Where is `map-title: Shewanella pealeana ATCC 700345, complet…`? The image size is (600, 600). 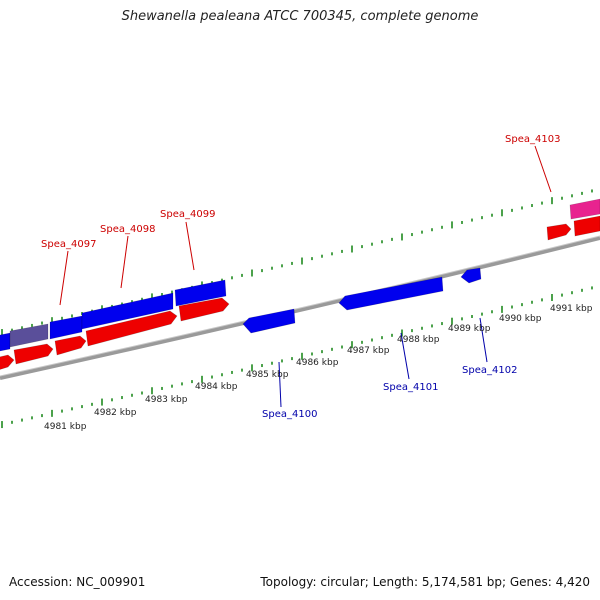
map-title: Shewanella pealeana ATCC 700345, complet… is located at coordinates (300, 16).